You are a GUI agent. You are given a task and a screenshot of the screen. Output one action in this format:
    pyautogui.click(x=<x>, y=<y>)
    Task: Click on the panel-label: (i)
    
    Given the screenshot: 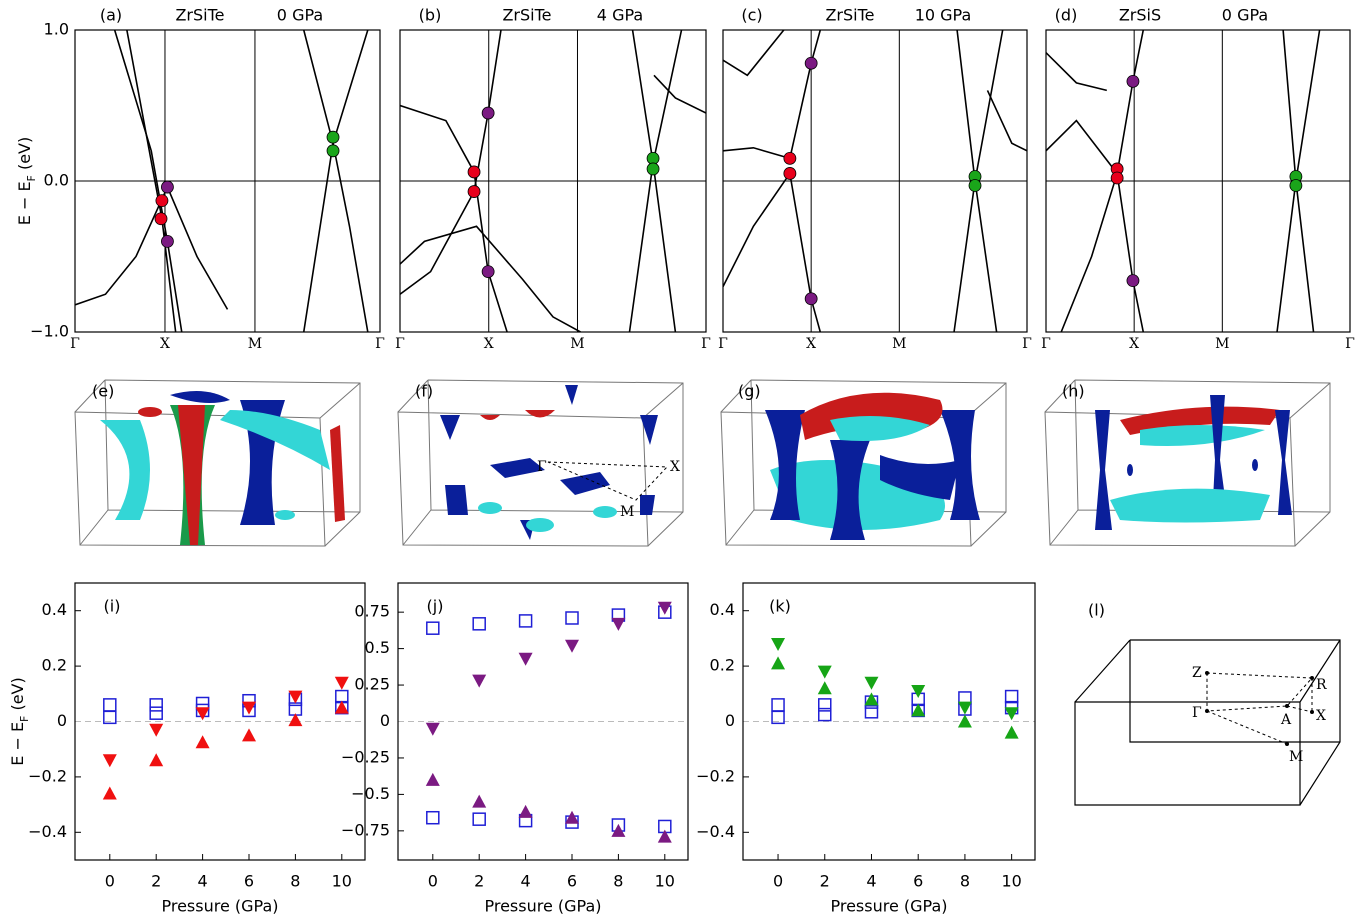 What is the action you would take?
    pyautogui.click(x=112, y=606)
    